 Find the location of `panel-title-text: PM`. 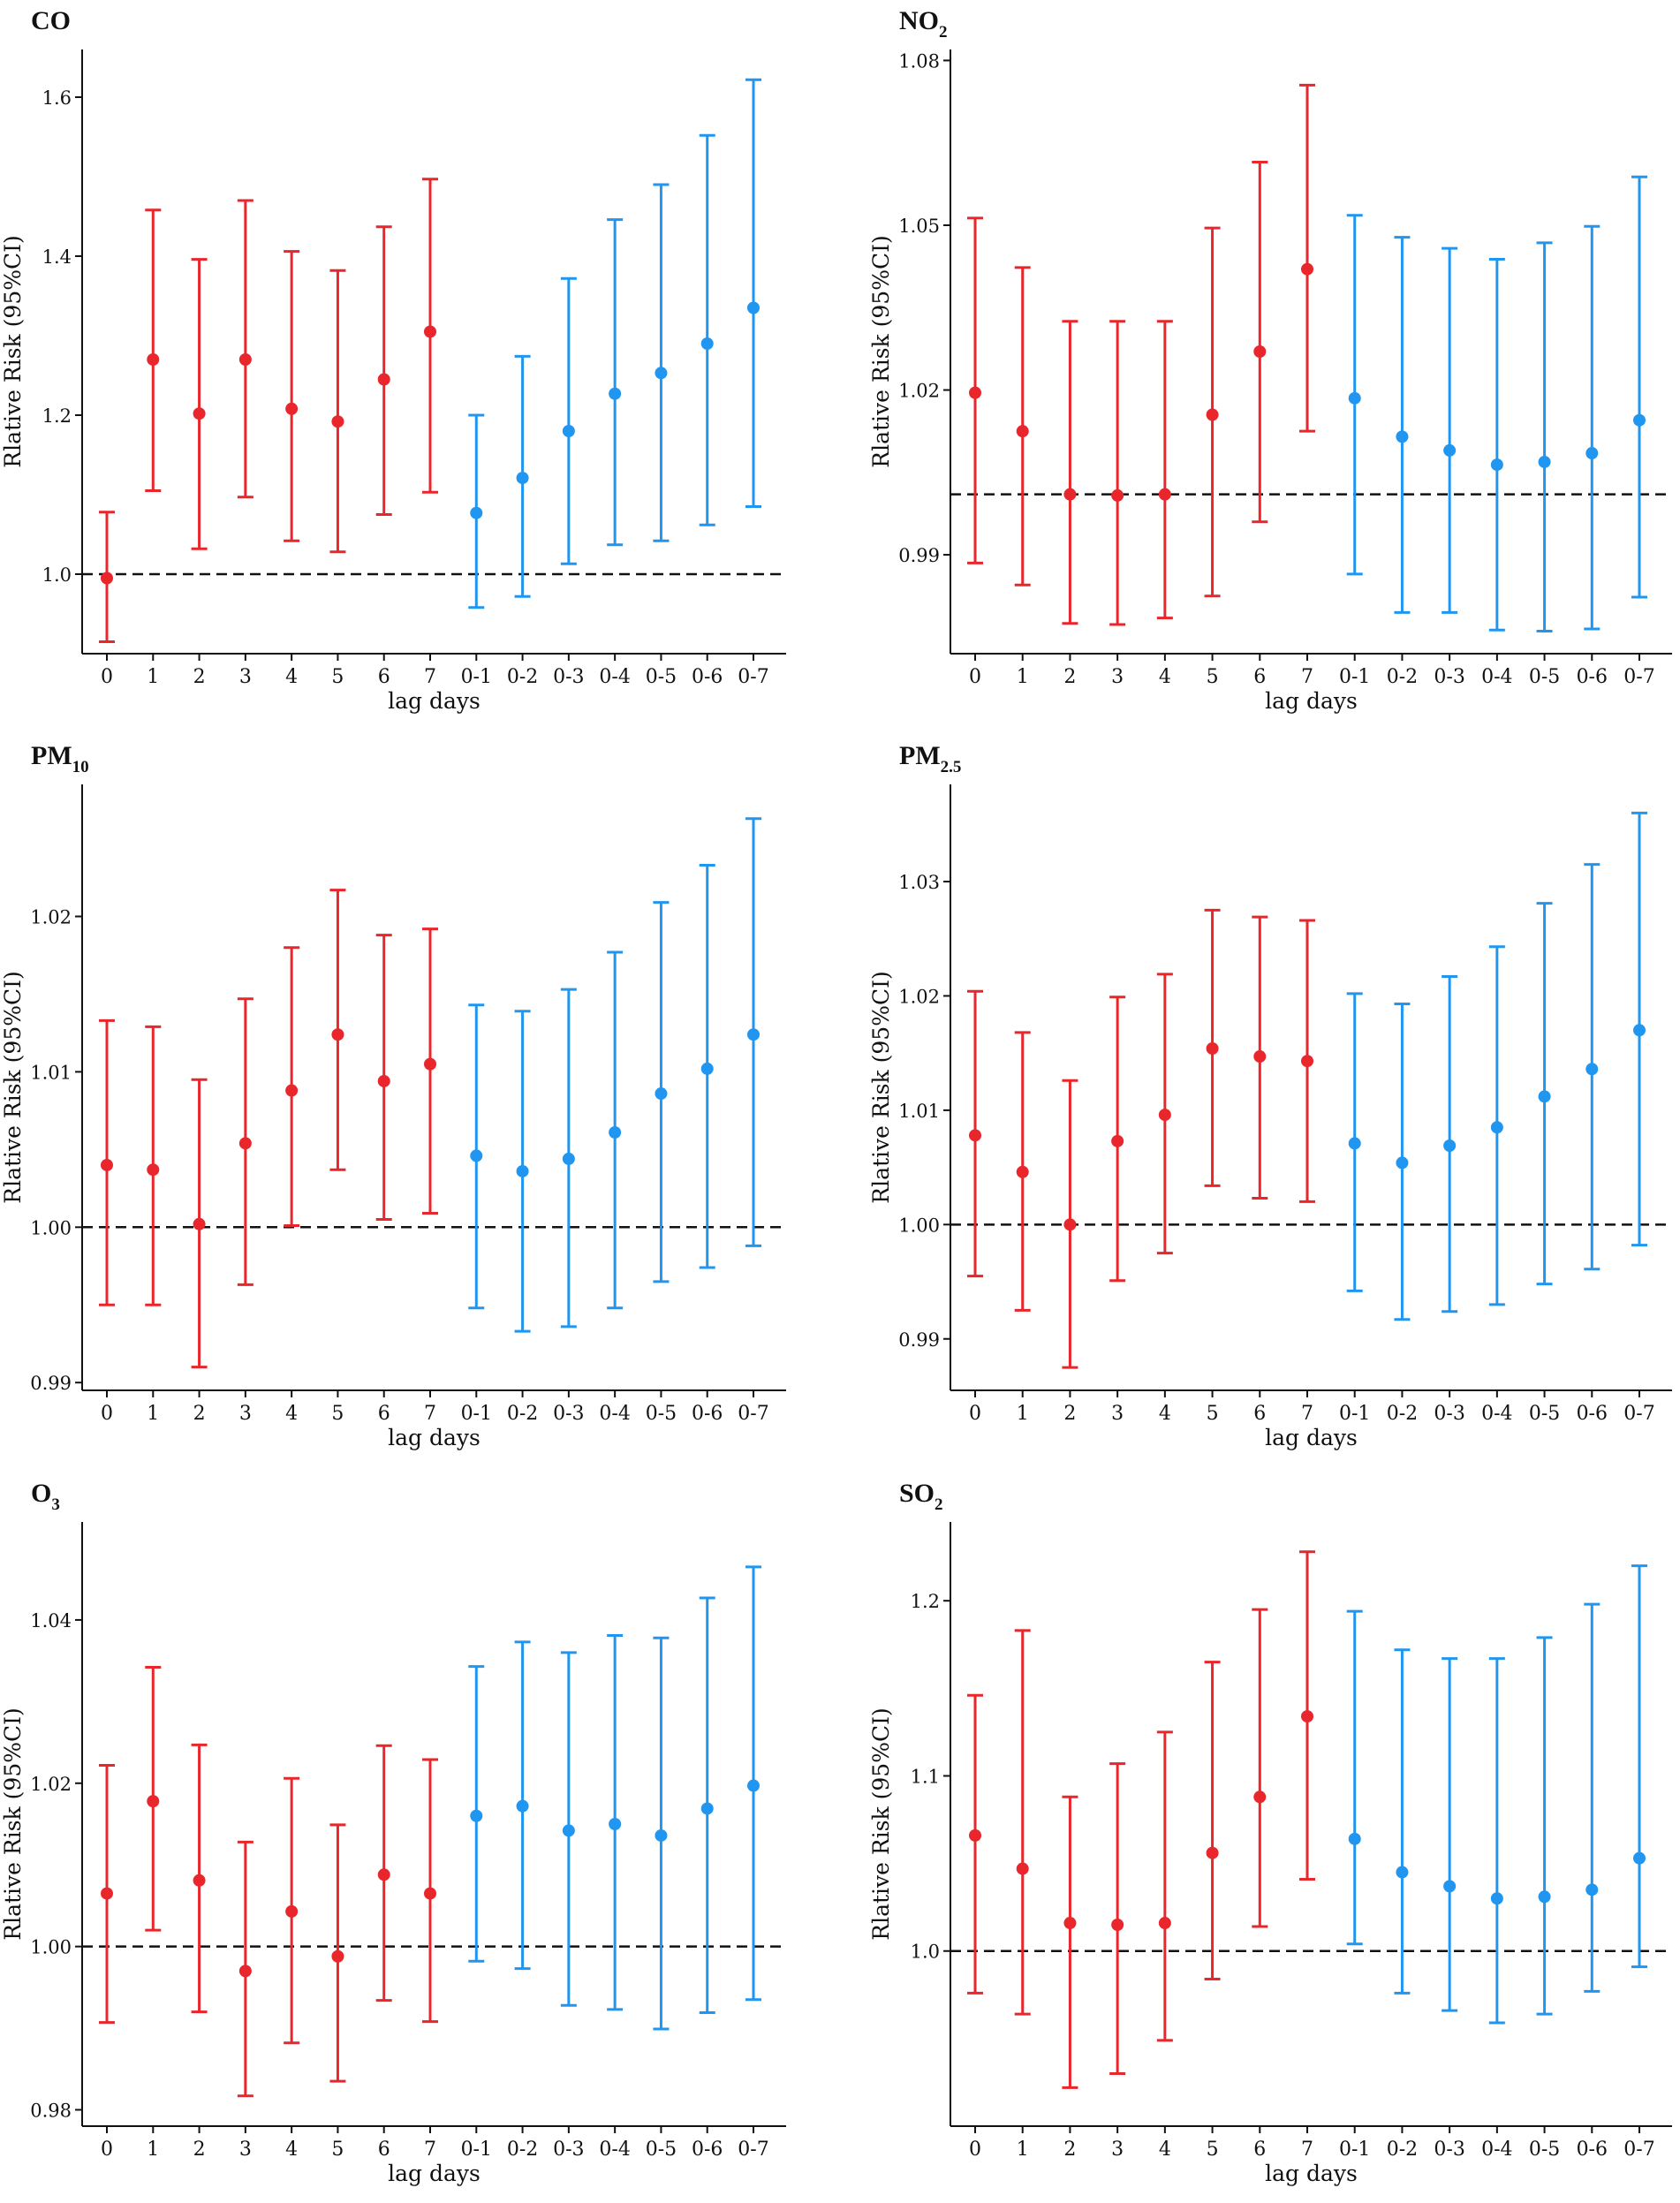

panel-title-text: PM is located at coordinates (920, 756).